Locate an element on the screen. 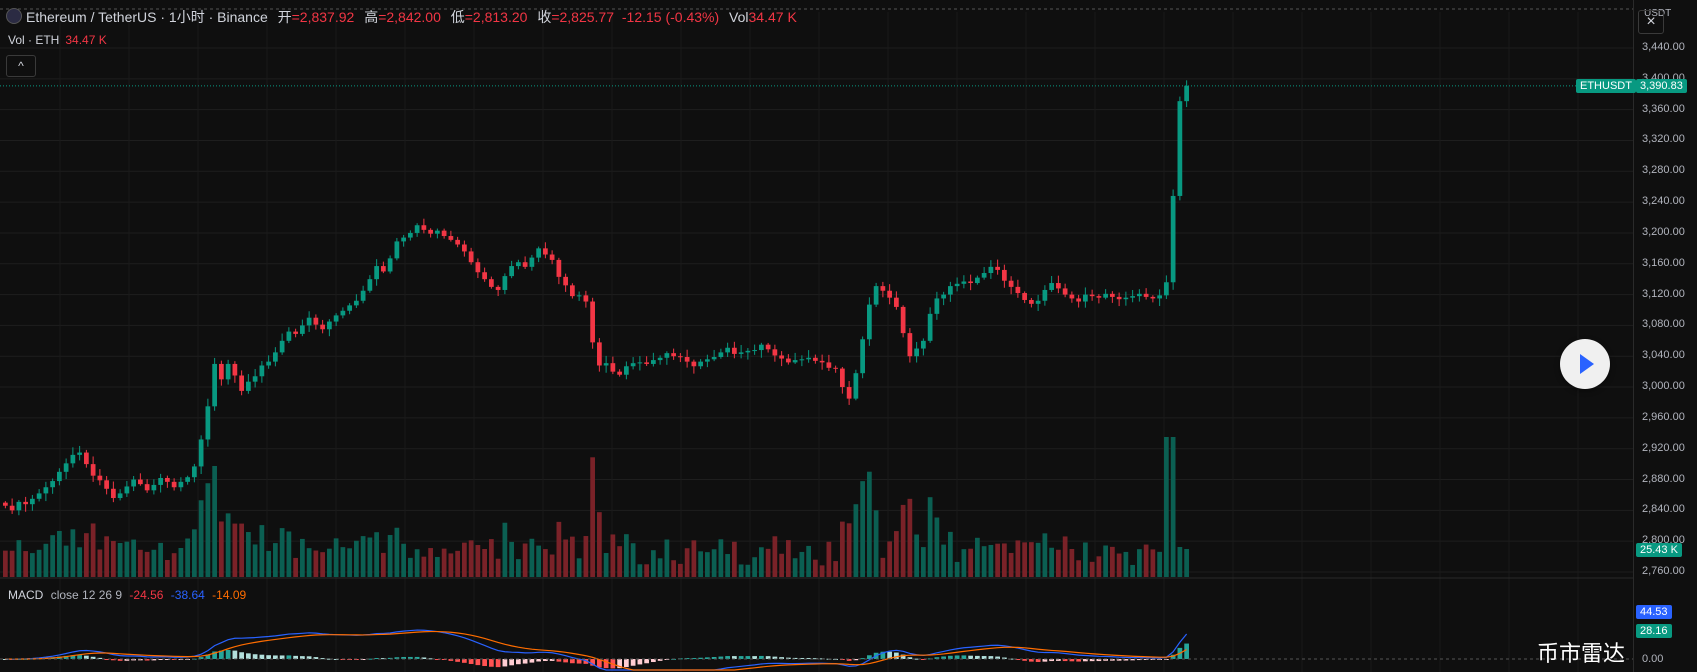 Image resolution: width=1697 pixels, height=672 pixels. macd-value: -38.64 is located at coordinates (187, 595).